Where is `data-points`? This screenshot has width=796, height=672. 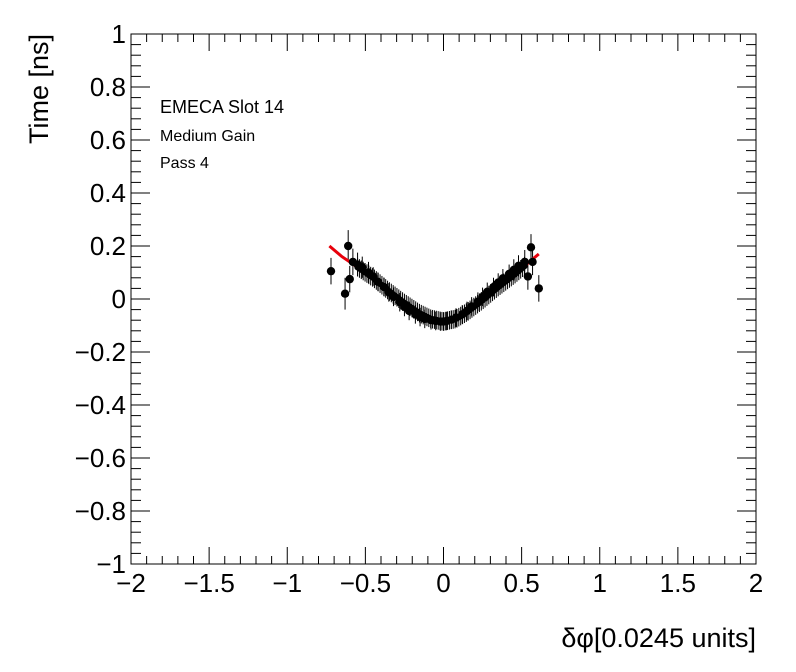 data-points is located at coordinates (435, 283).